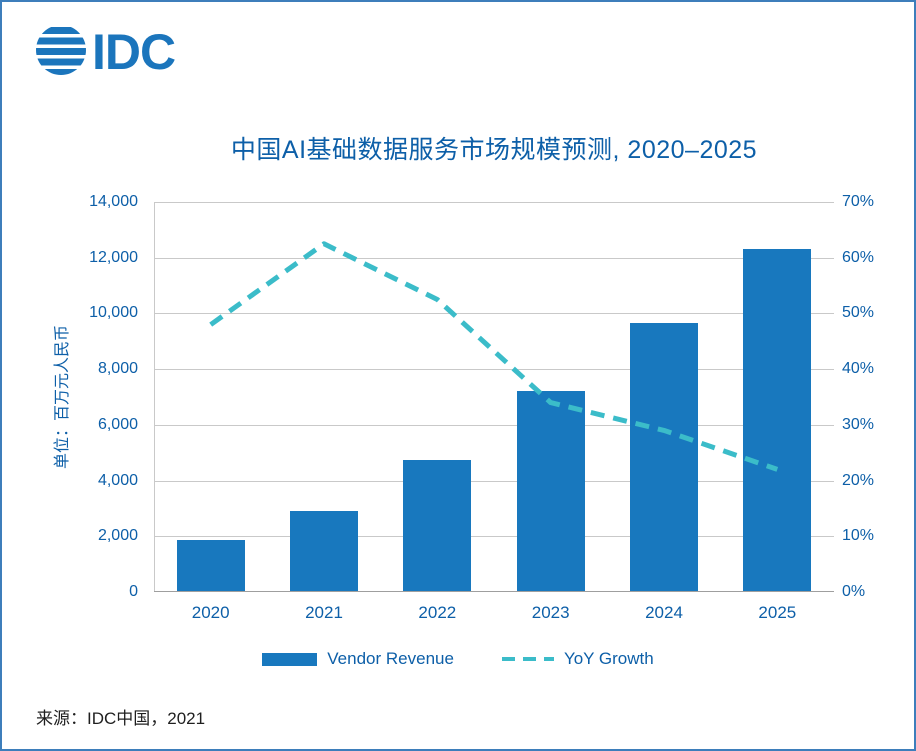 Image resolution: width=916 pixels, height=751 pixels. What do you see at coordinates (133, 591) in the screenshot?
I see `left-axis-tick: 0` at bounding box center [133, 591].